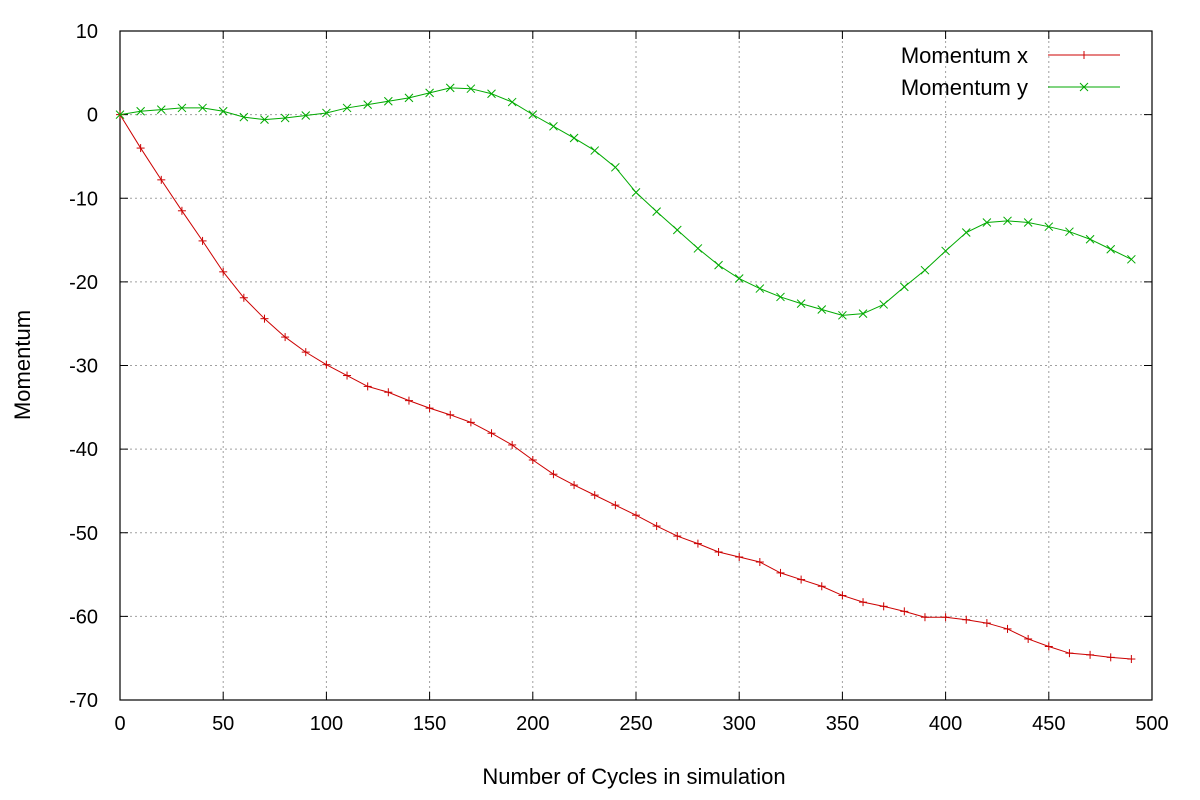  I want to click on x-tick-label: 250, so click(635, 724).